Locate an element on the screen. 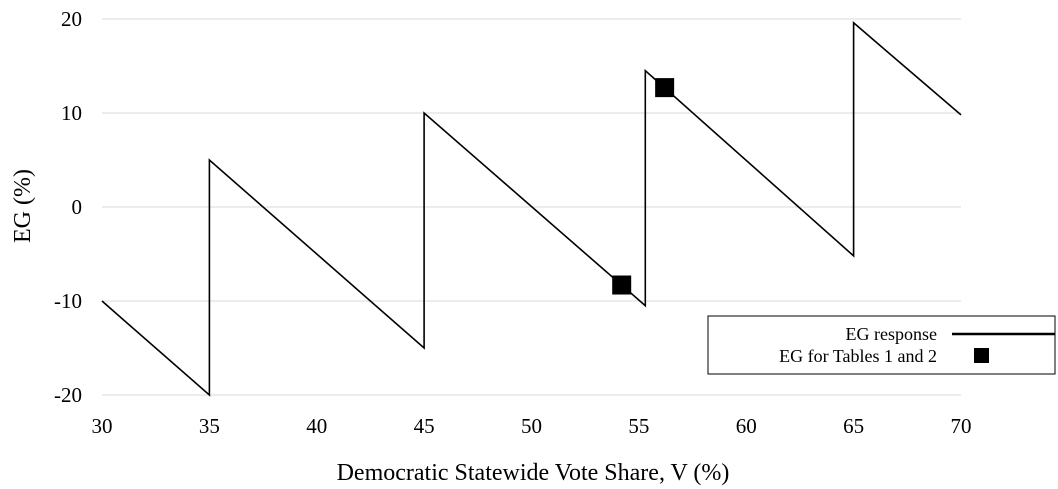 The image size is (1058, 489). legend-label-eg-tables: EG for Tables 1 and 2 is located at coordinates (858, 356).